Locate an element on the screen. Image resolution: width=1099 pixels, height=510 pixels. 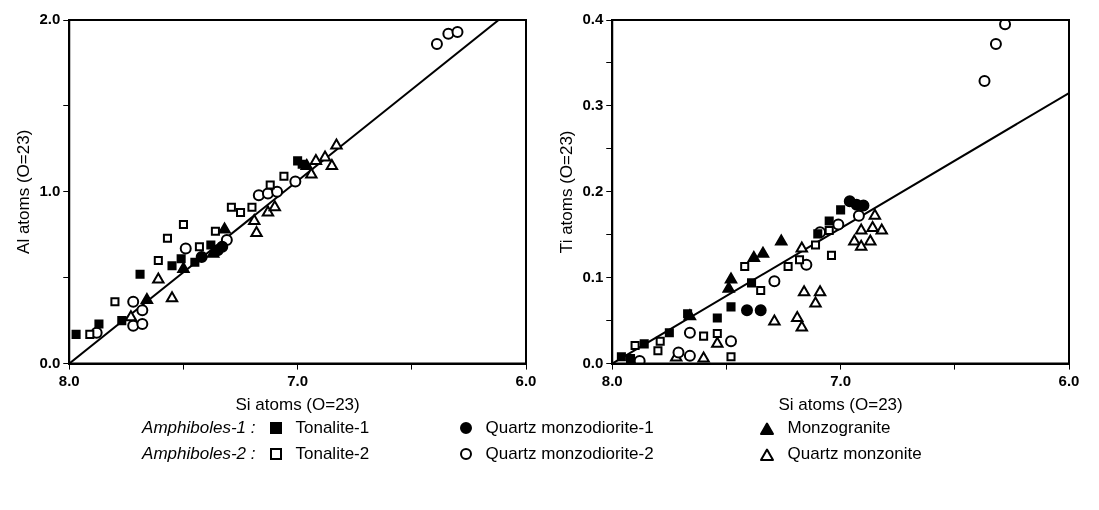
y-axis-title: Al atoms (O=23) is located at coordinates (23, 191).